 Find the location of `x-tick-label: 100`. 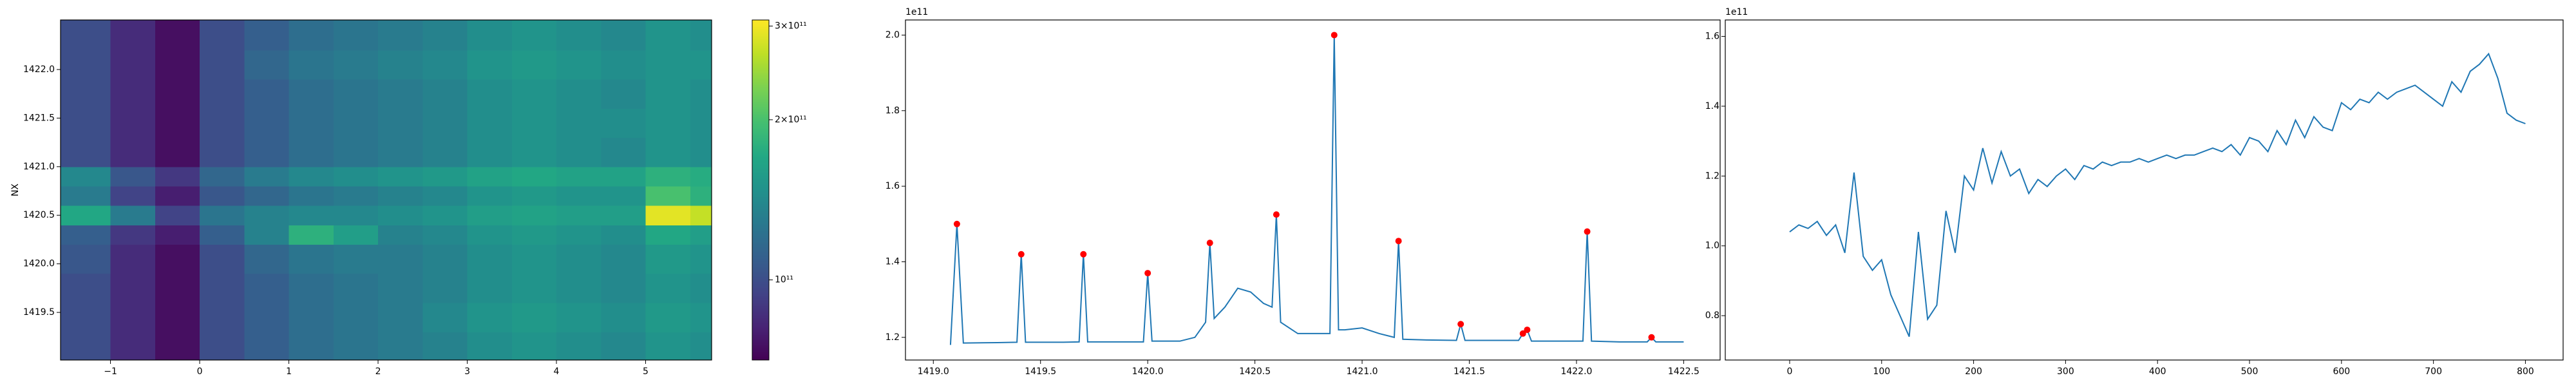

x-tick-label: 100 is located at coordinates (1882, 371).